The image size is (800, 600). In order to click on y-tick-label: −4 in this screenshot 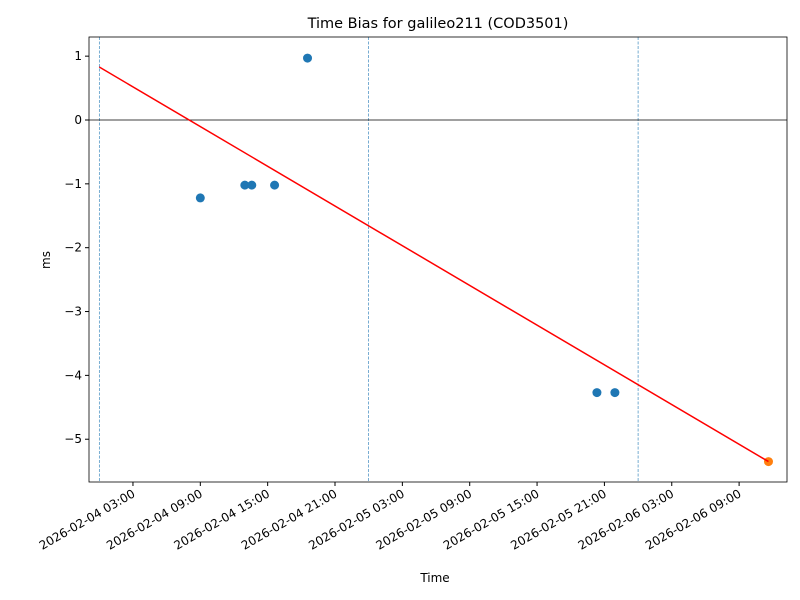, I will do `click(73, 375)`.